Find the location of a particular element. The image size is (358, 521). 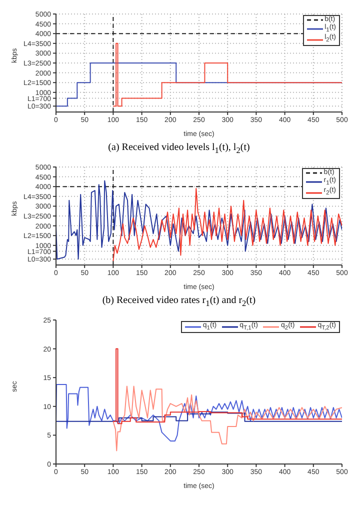

text: (a) Received video levels l$_{1}$(t), l$_{2}$(t) is located at coordinates (179, 148).